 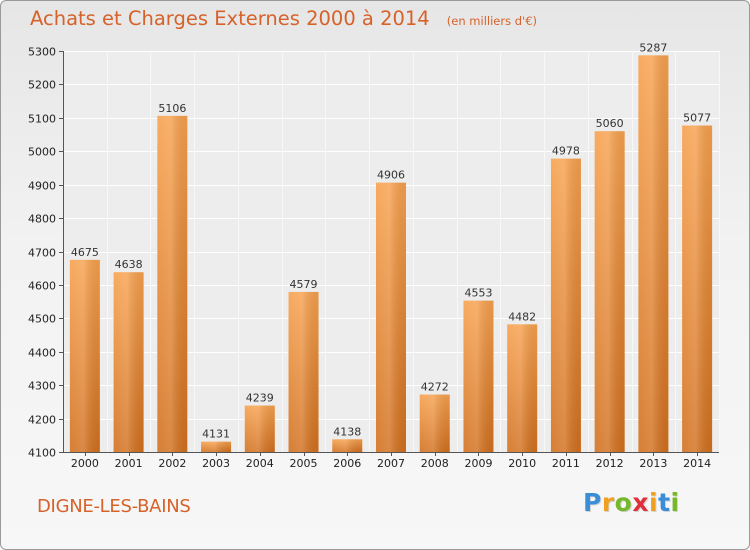 What do you see at coordinates (42, 319) in the screenshot?
I see `y-tick-label: 4500` at bounding box center [42, 319].